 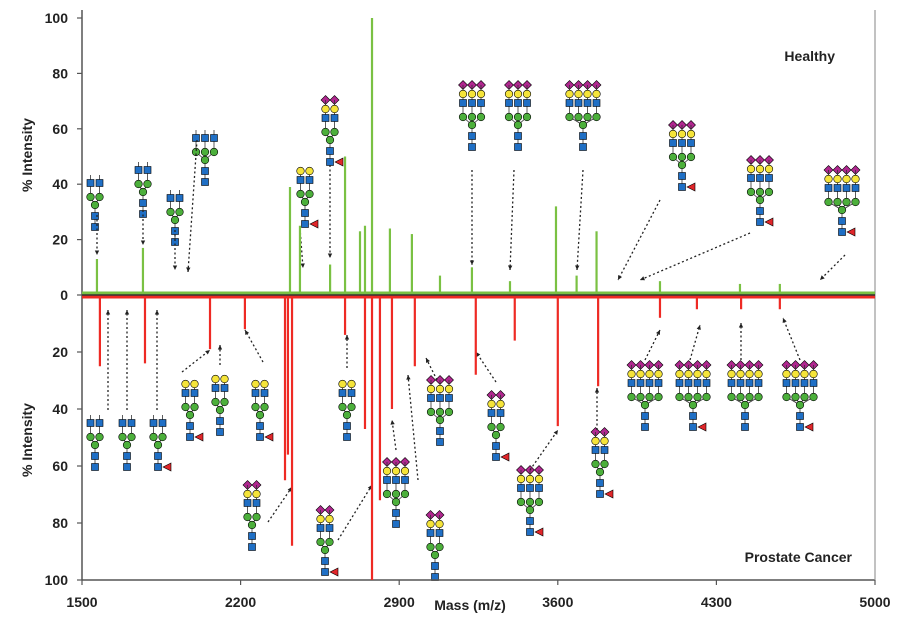 I want to click on y-tick-label: 0, so click(x=64, y=295).